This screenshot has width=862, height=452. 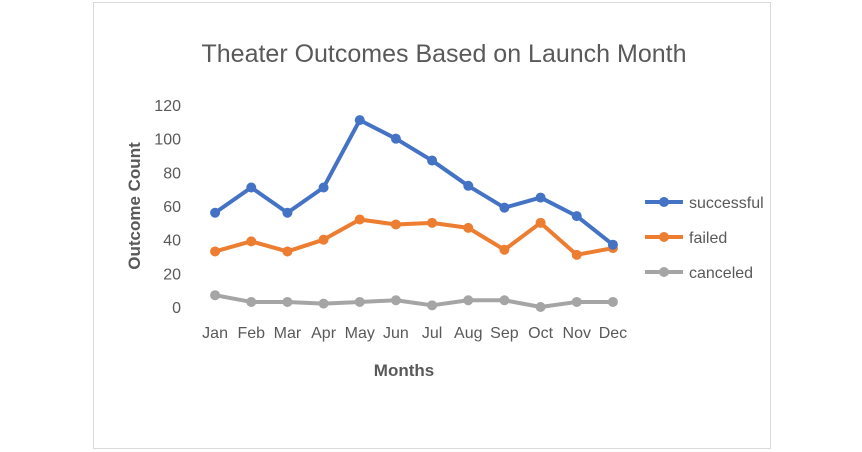 I want to click on y-tick-label: 120, so click(x=167, y=106).